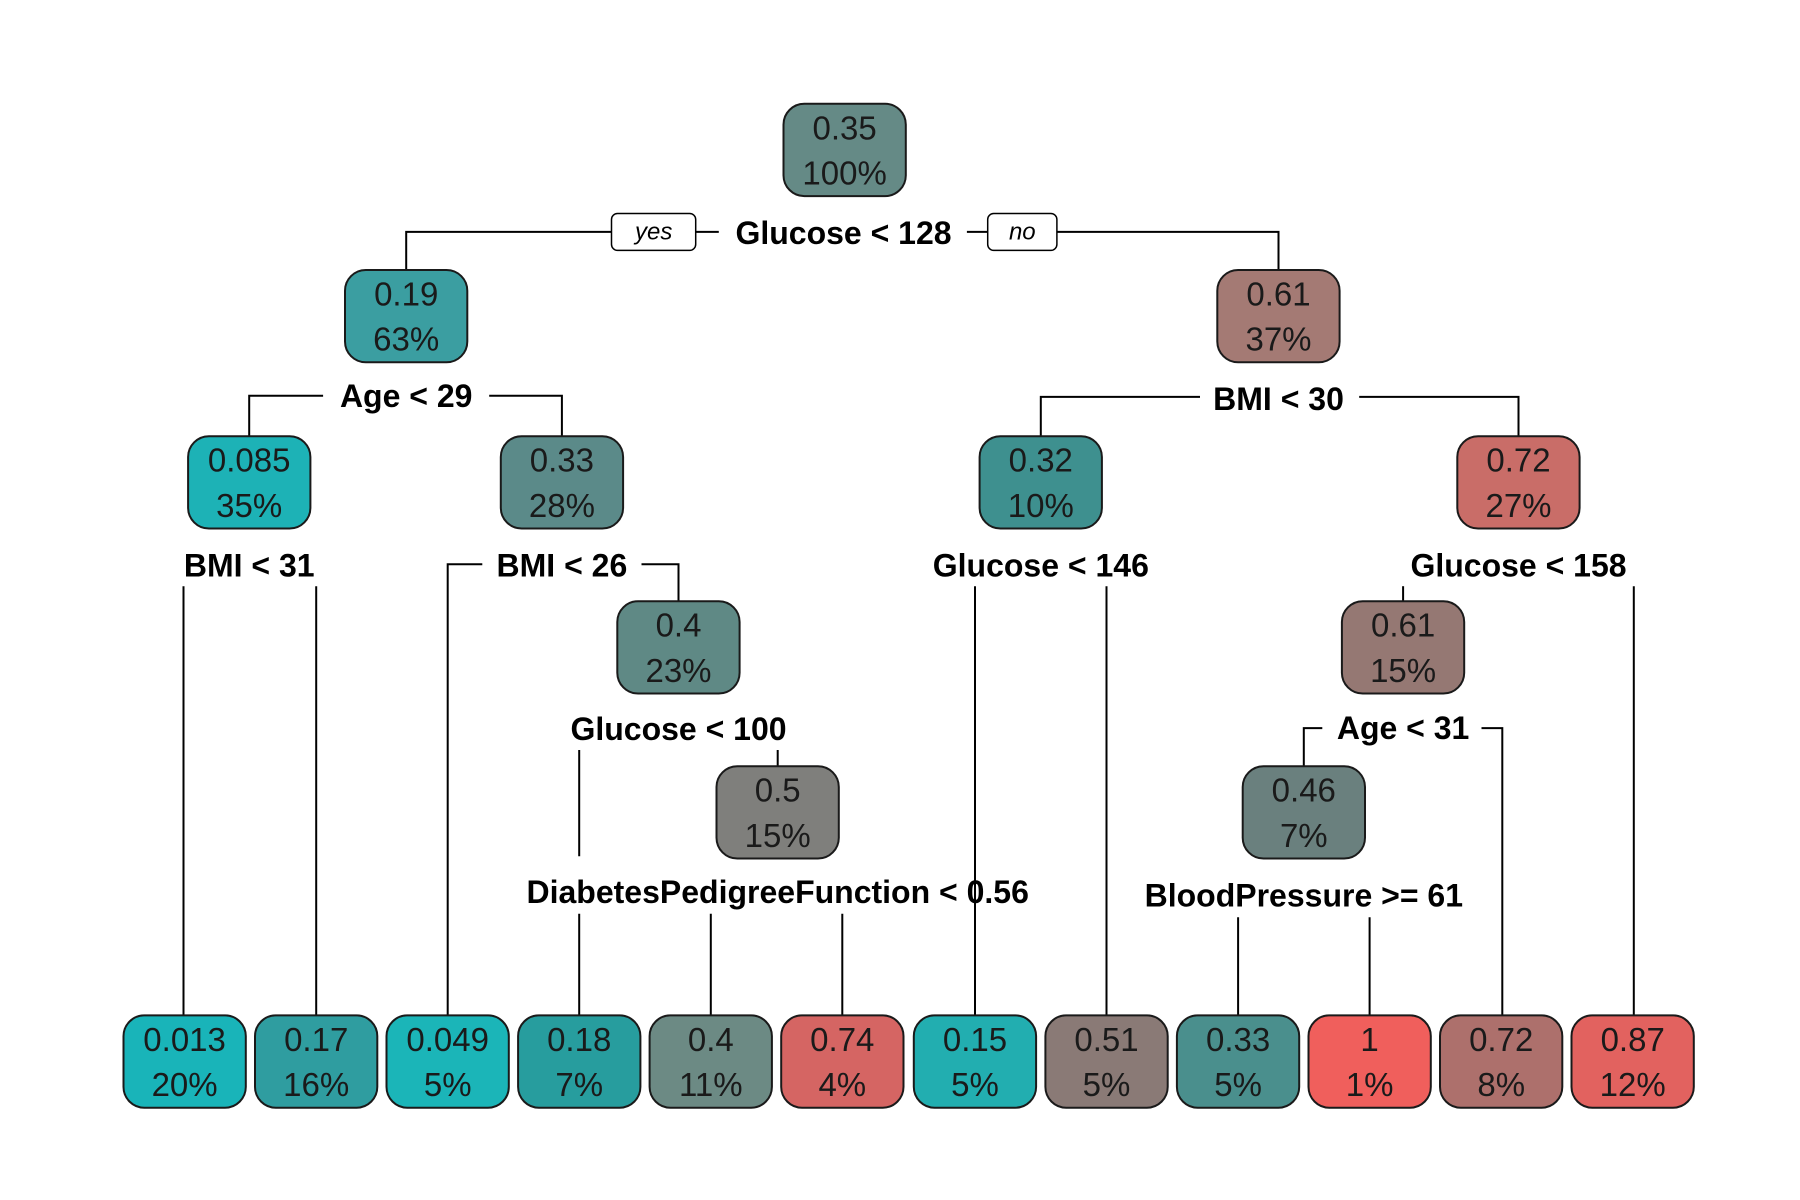 Image resolution: width=1800 pixels, height=1200 pixels. I want to click on leaf-node: 0.049 5%, so click(447, 1061).